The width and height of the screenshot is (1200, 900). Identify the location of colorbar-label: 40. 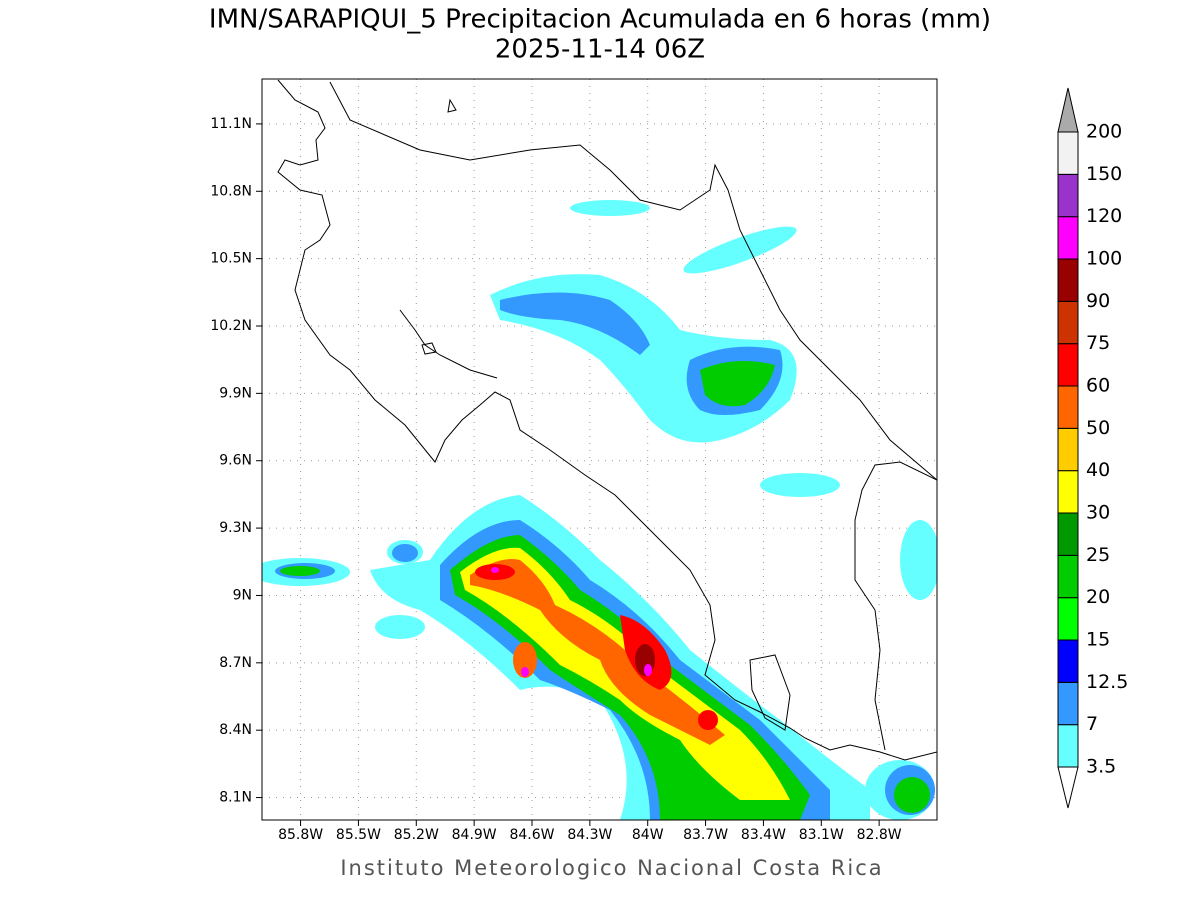
(1098, 470).